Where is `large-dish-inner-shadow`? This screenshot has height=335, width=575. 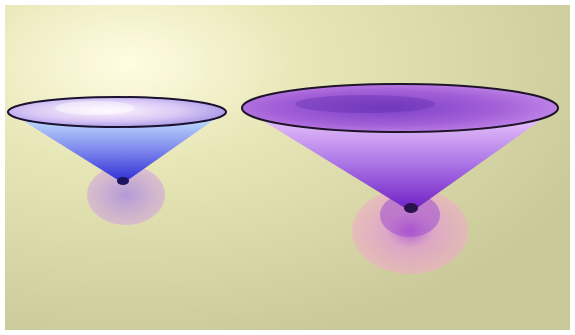
large-dish-inner-shadow is located at coordinates (410, 215).